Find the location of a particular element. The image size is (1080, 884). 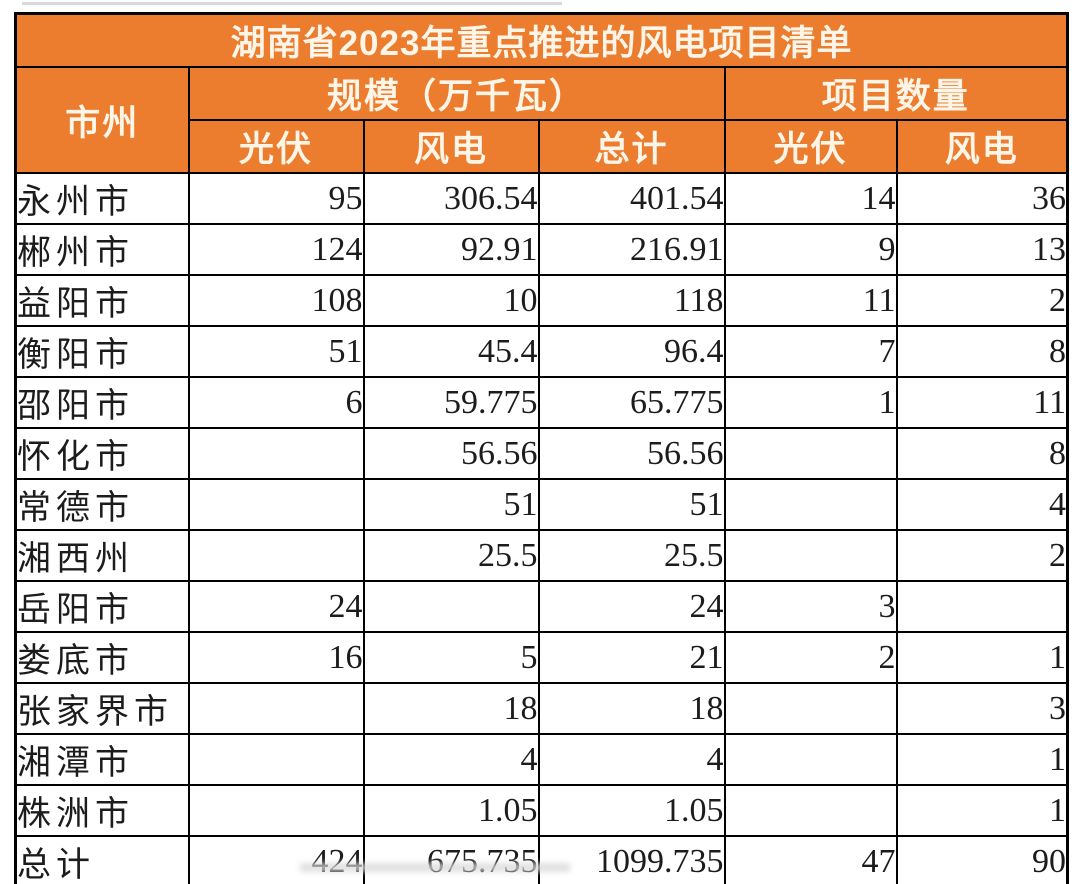

scale-pv-cell: 6 is located at coordinates (276, 402).